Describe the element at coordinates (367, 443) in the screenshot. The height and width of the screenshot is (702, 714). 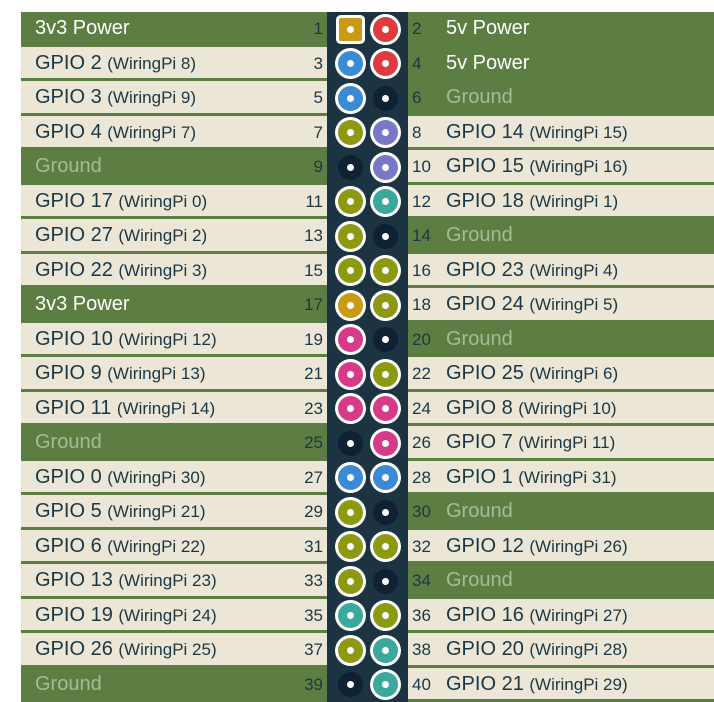
I see `pin-row: Ground 25 GPIO 7 (WiringPi 11) 26` at that location.